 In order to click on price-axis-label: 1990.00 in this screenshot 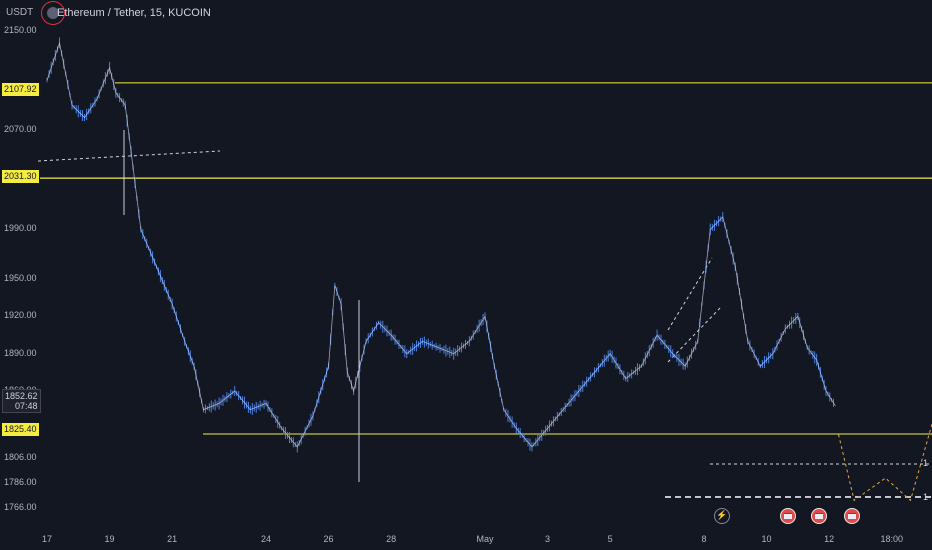, I will do `click(20, 228)`.